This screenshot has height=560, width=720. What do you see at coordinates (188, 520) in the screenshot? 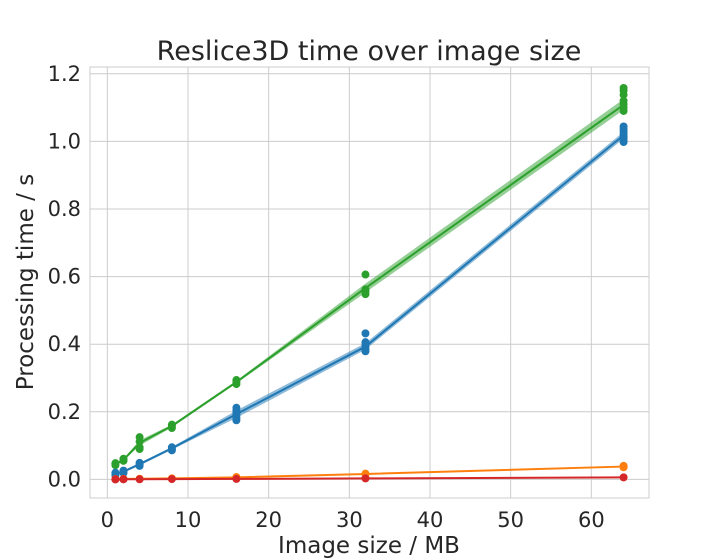
I see `x-tick-label: 10` at bounding box center [188, 520].